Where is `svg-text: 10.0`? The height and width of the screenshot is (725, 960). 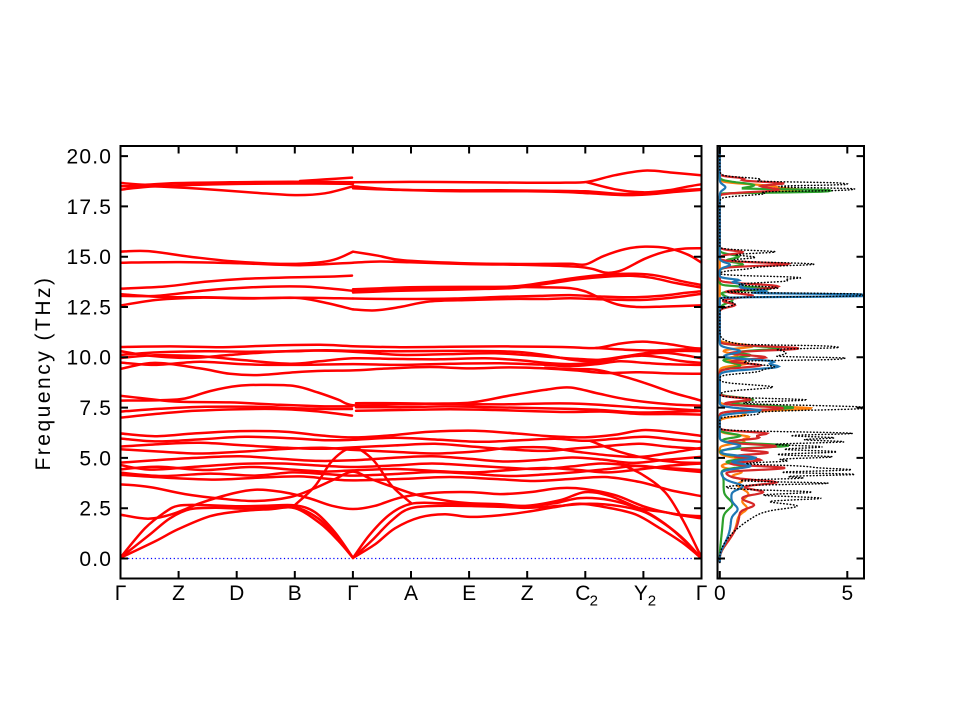 svg-text: 10.0 is located at coordinates (90, 358).